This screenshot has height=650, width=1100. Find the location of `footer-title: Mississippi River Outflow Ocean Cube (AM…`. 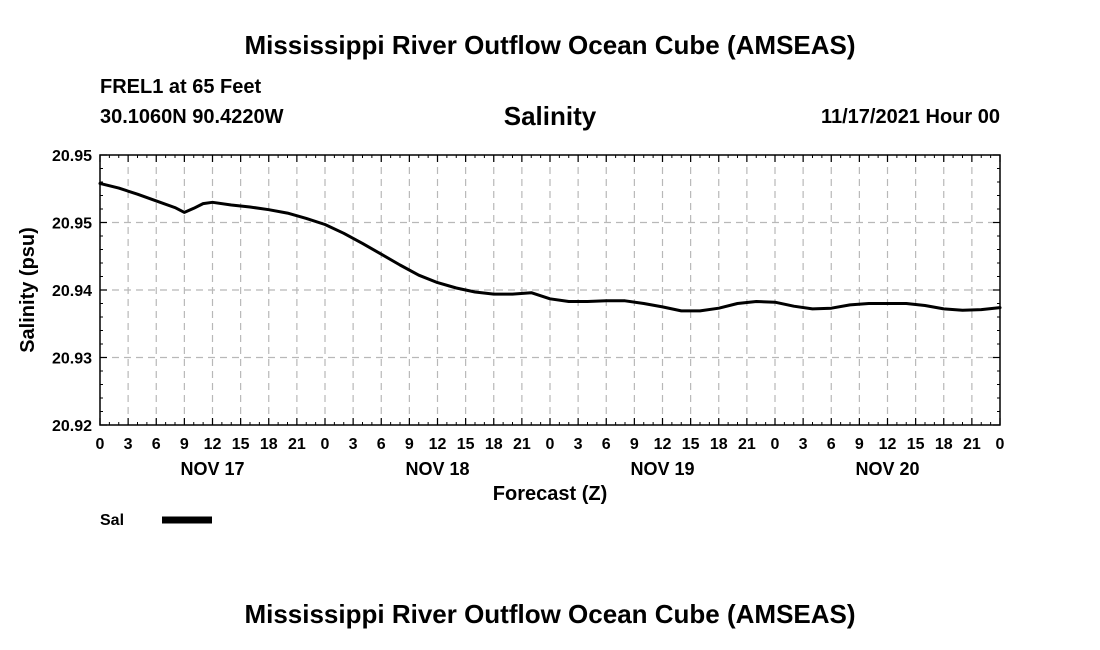

footer-title: Mississippi River Outflow Ocean Cube (AM… is located at coordinates (550, 614).